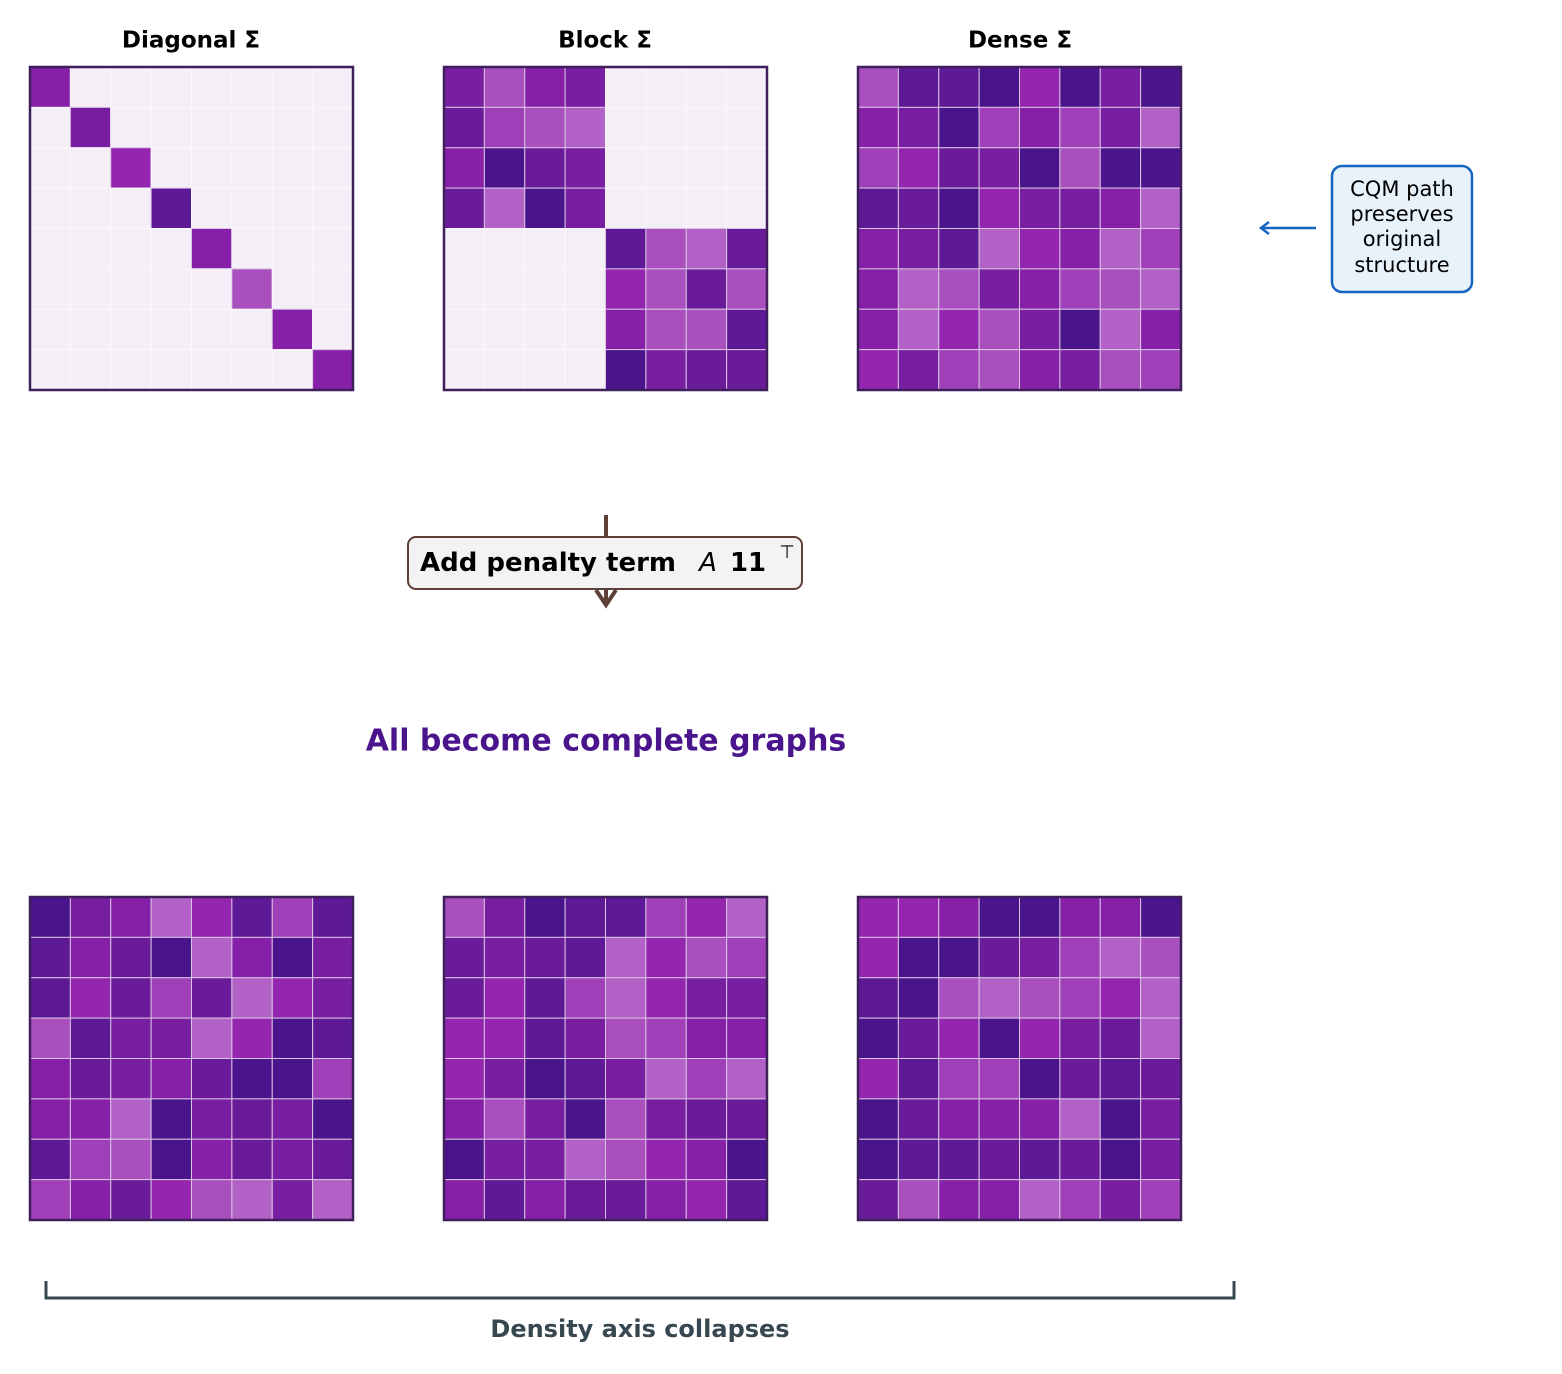 Image resolution: width=1562 pixels, height=1374 pixels. I want to click on panel-title: Diagonal Σ, so click(191, 41).